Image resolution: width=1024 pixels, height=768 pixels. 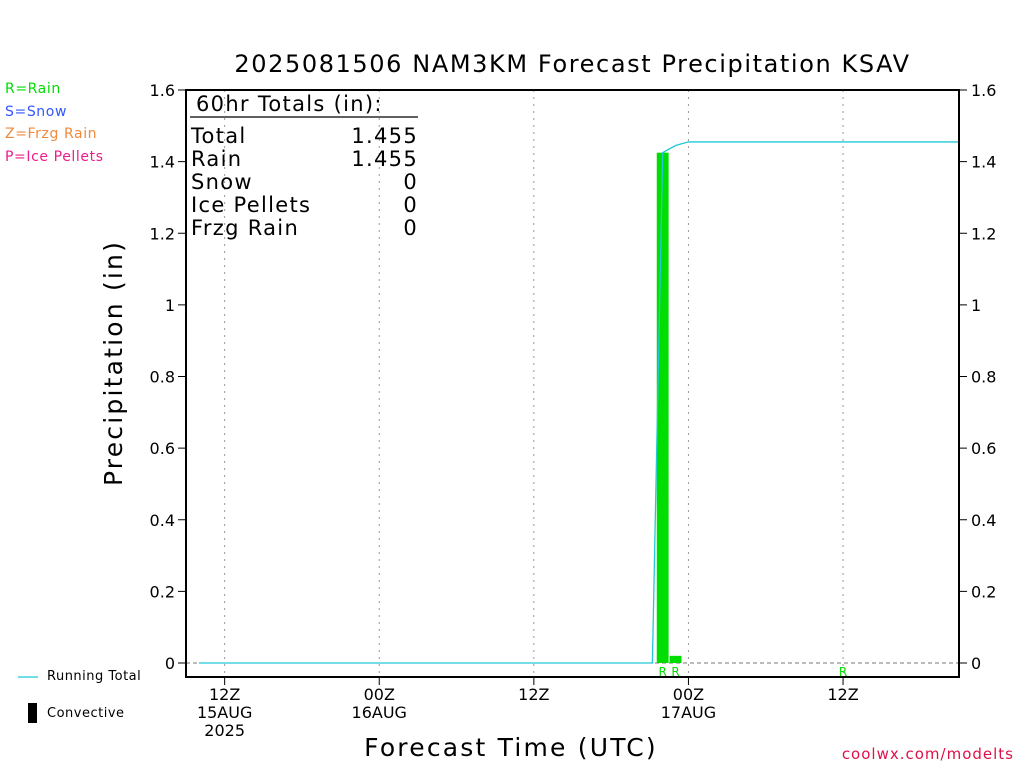 I want to click on x-tick-label: 2025, so click(x=224, y=730).